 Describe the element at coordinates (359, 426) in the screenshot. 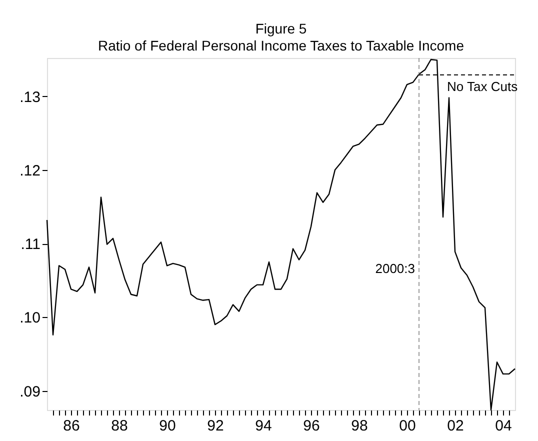

I see `x-tick-label: 98` at that location.